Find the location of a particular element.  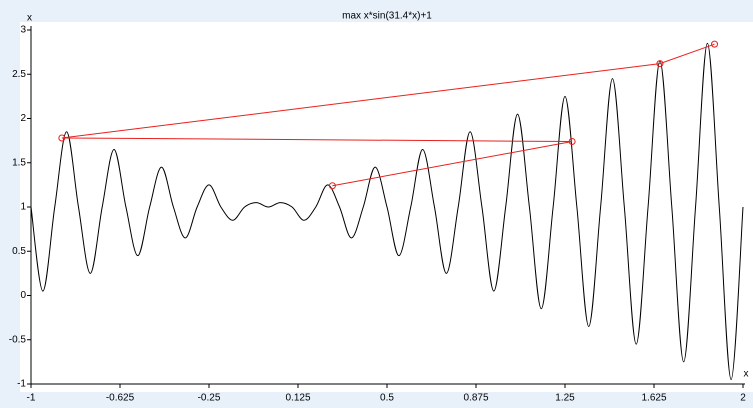

y-tick-label: 0.5 is located at coordinates (19, 251).